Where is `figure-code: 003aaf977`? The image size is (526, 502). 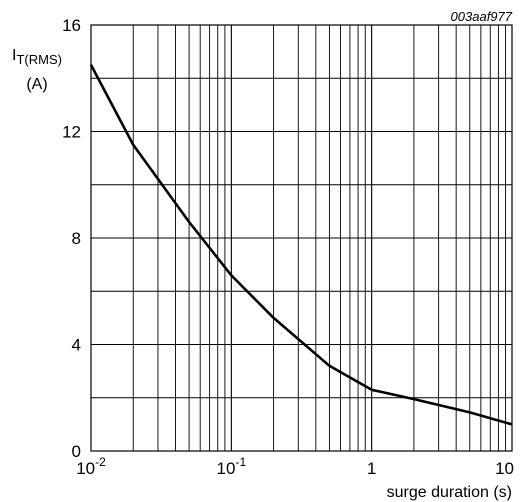 figure-code: 003aaf977 is located at coordinates (482, 16).